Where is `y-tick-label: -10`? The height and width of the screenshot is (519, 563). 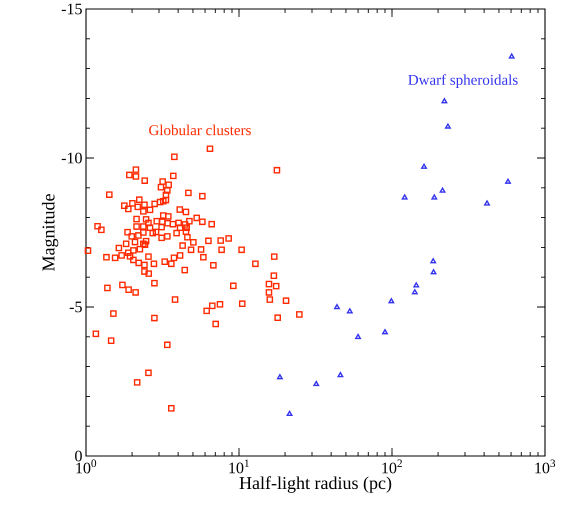 y-tick-label: -10 is located at coordinates (72, 158).